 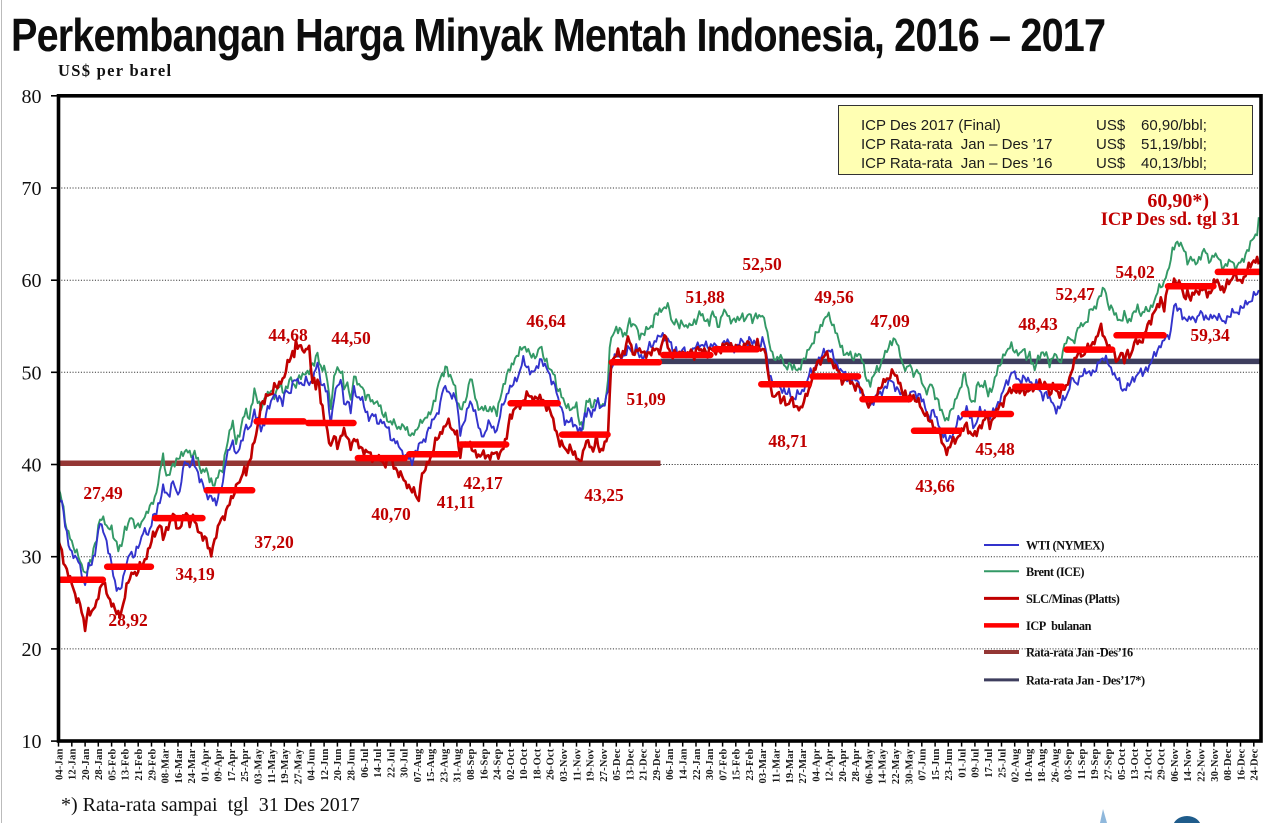 What do you see at coordinates (869, 766) in the screenshot?
I see `svg-text: 06-May` at bounding box center [869, 766].